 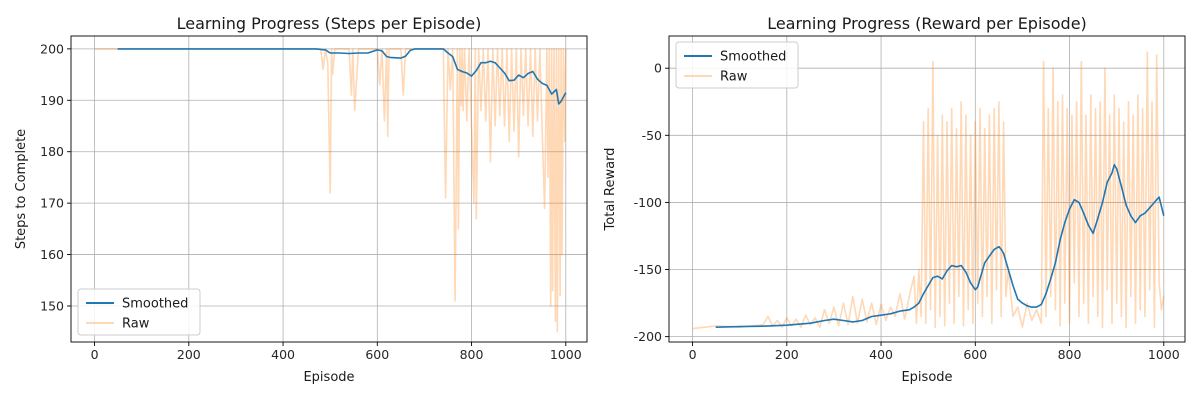 What do you see at coordinates (658, 68) in the screenshot?
I see `reward-y-tick-label-4: 0` at bounding box center [658, 68].